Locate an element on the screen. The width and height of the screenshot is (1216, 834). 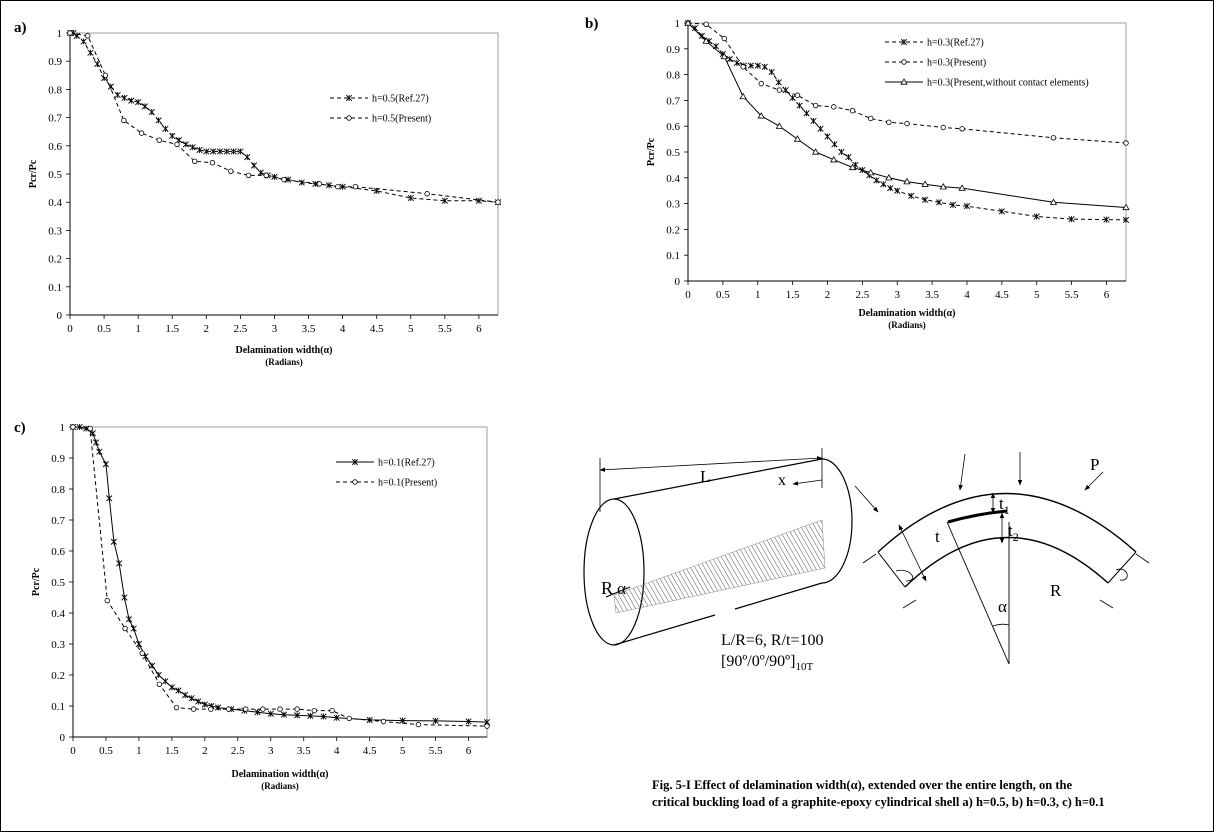
label-t2: t2 is located at coordinates (1013, 532).